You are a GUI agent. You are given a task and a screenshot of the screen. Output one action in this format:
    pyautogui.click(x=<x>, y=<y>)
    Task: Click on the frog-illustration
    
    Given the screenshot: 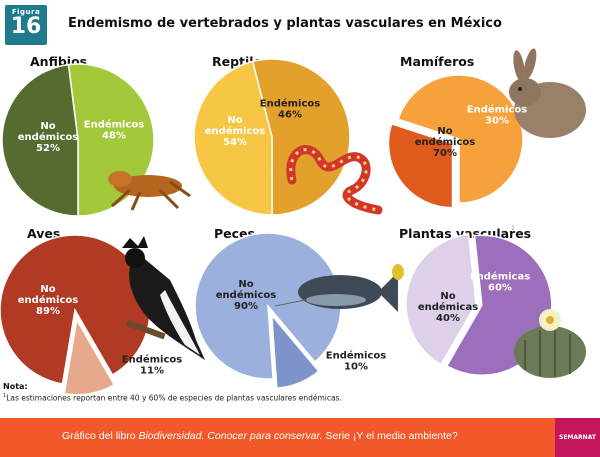 What is the action you would take?
    pyautogui.click(x=149, y=191)
    